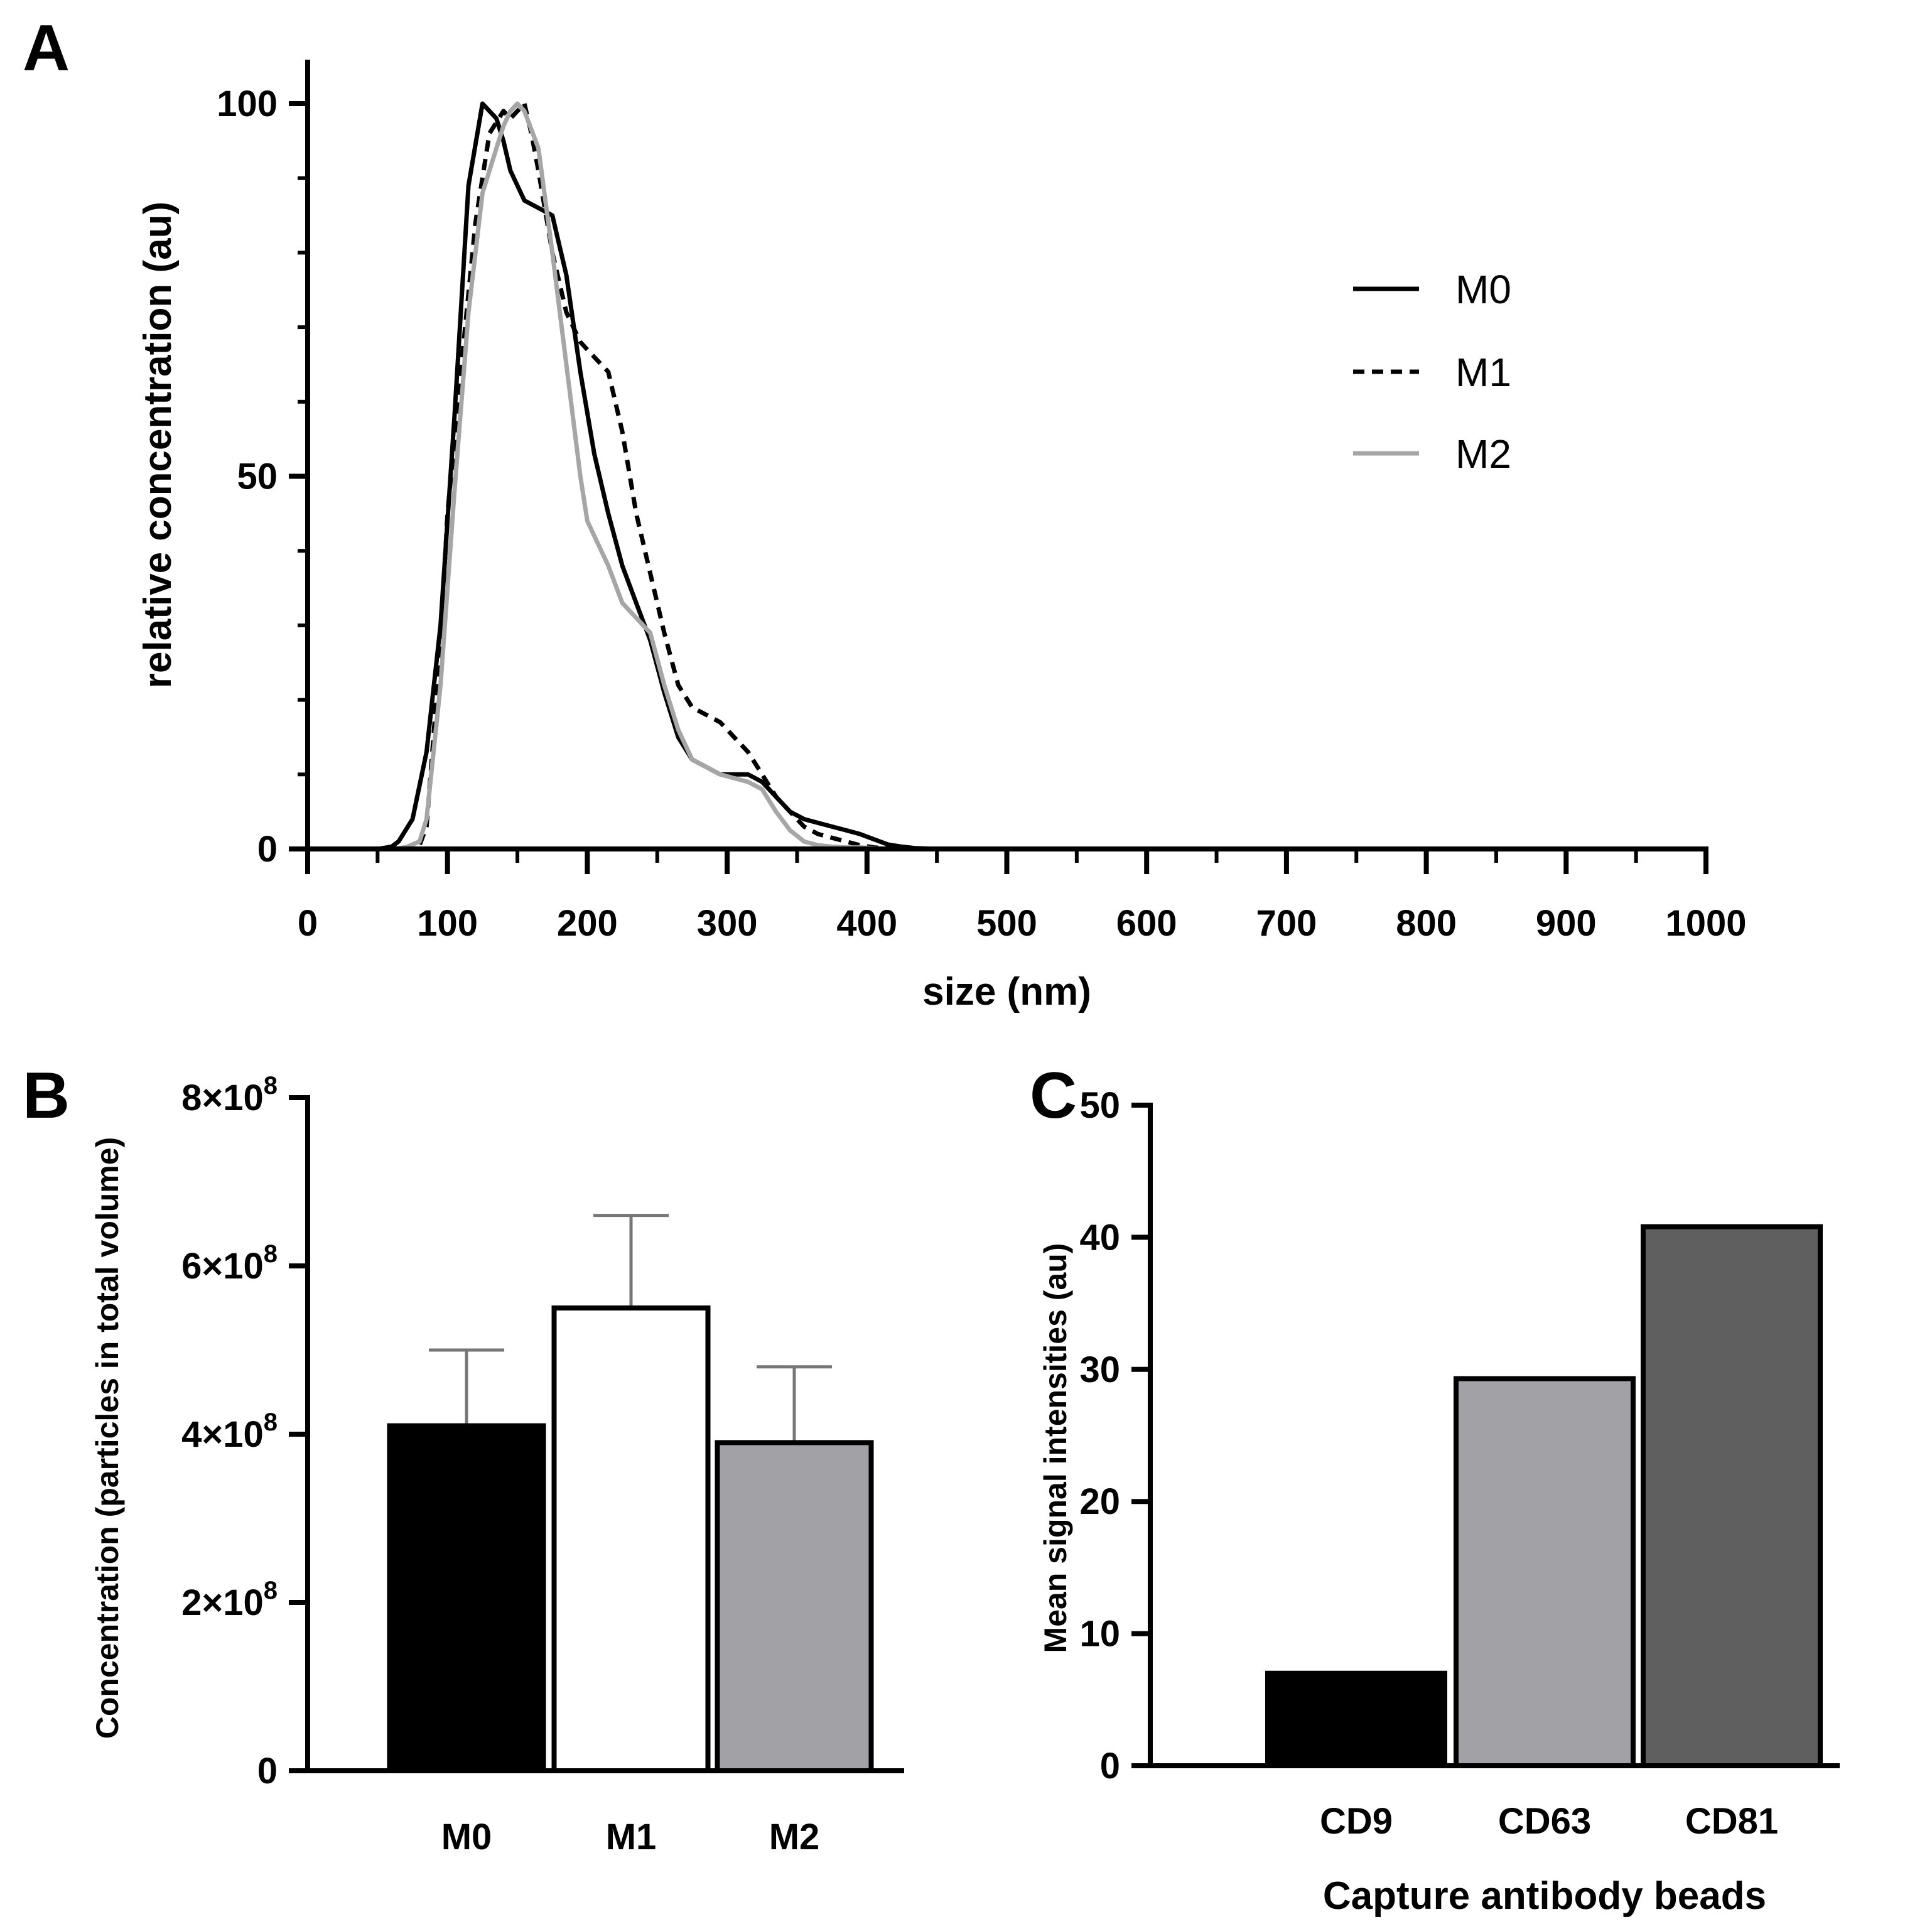  Describe the element at coordinates (46, 48) in the screenshot. I see `panel-letter-a: A` at that location.